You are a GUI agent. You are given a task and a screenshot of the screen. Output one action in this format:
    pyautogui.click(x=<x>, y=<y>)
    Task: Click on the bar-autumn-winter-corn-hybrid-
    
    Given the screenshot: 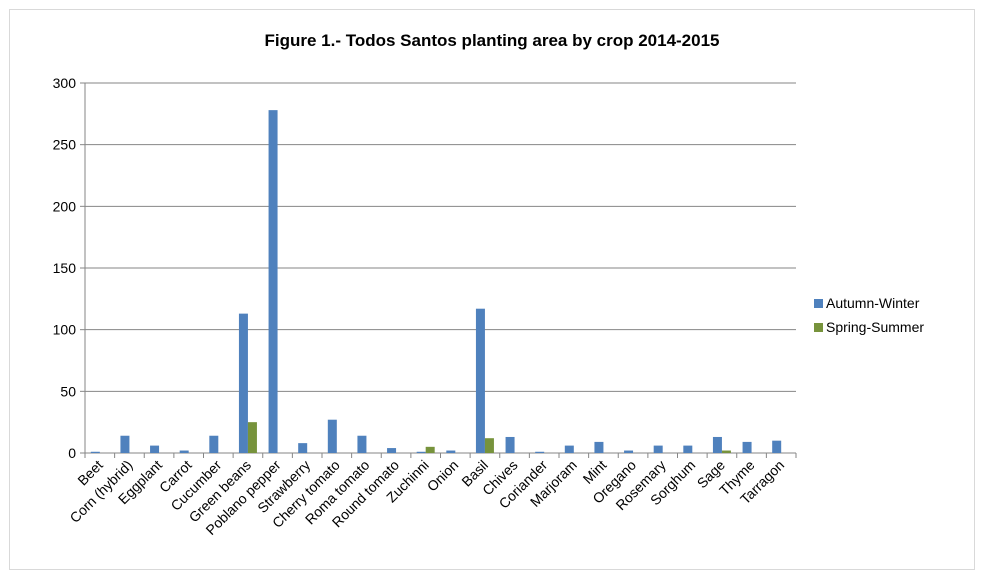 What is the action you would take?
    pyautogui.click(x=125, y=444)
    